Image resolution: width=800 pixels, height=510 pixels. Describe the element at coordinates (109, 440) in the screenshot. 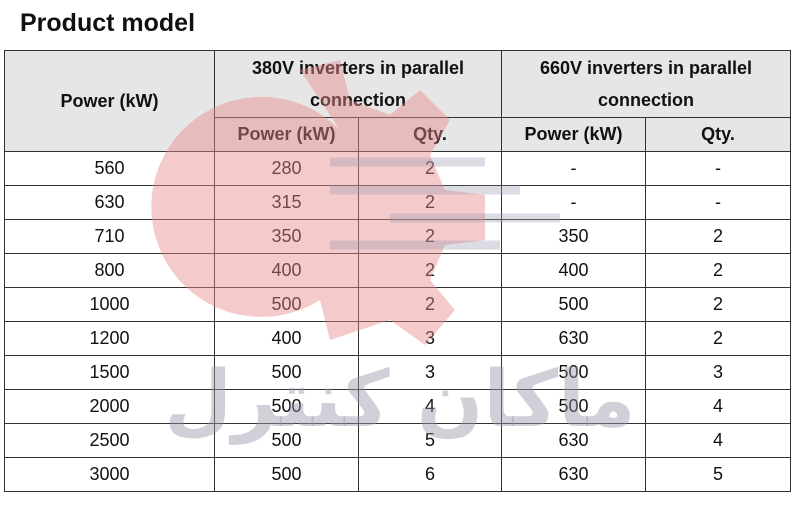

I see `cell-power: 2500` at that location.